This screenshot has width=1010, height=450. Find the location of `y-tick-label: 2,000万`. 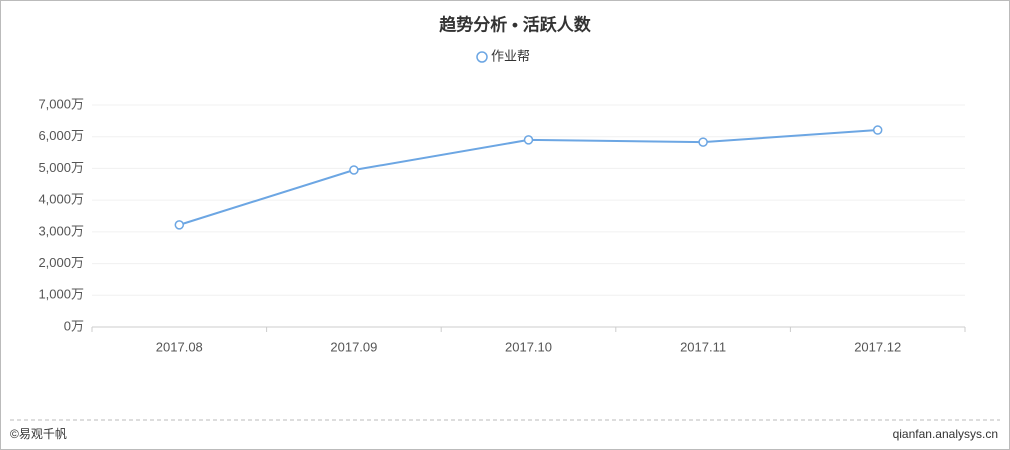

y-tick-label: 2,000万 is located at coordinates (61, 262).